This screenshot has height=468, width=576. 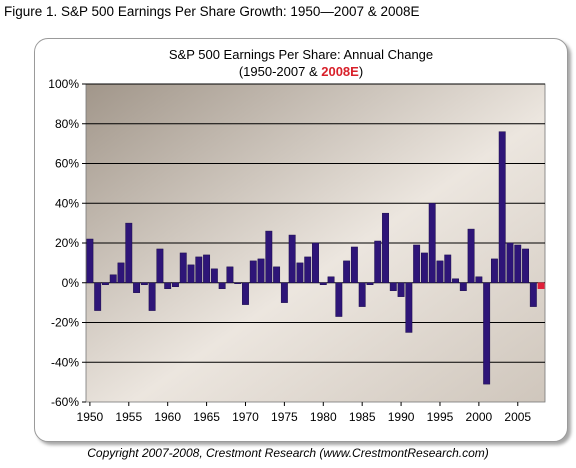 I want to click on bar-1969, so click(x=238, y=283).